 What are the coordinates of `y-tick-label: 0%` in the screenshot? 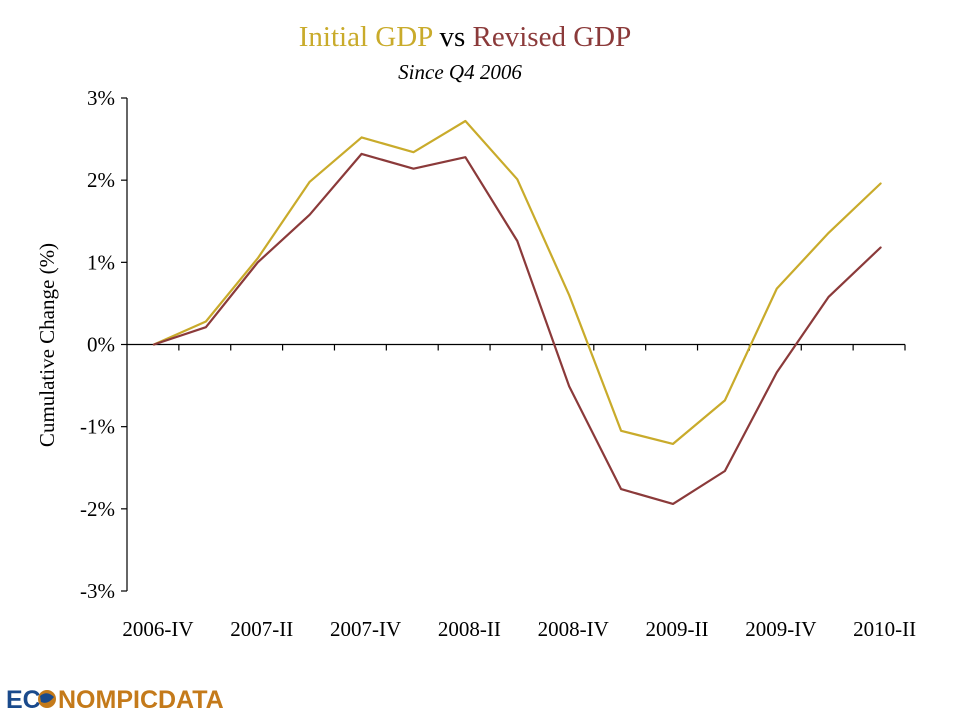 It's located at (101, 345).